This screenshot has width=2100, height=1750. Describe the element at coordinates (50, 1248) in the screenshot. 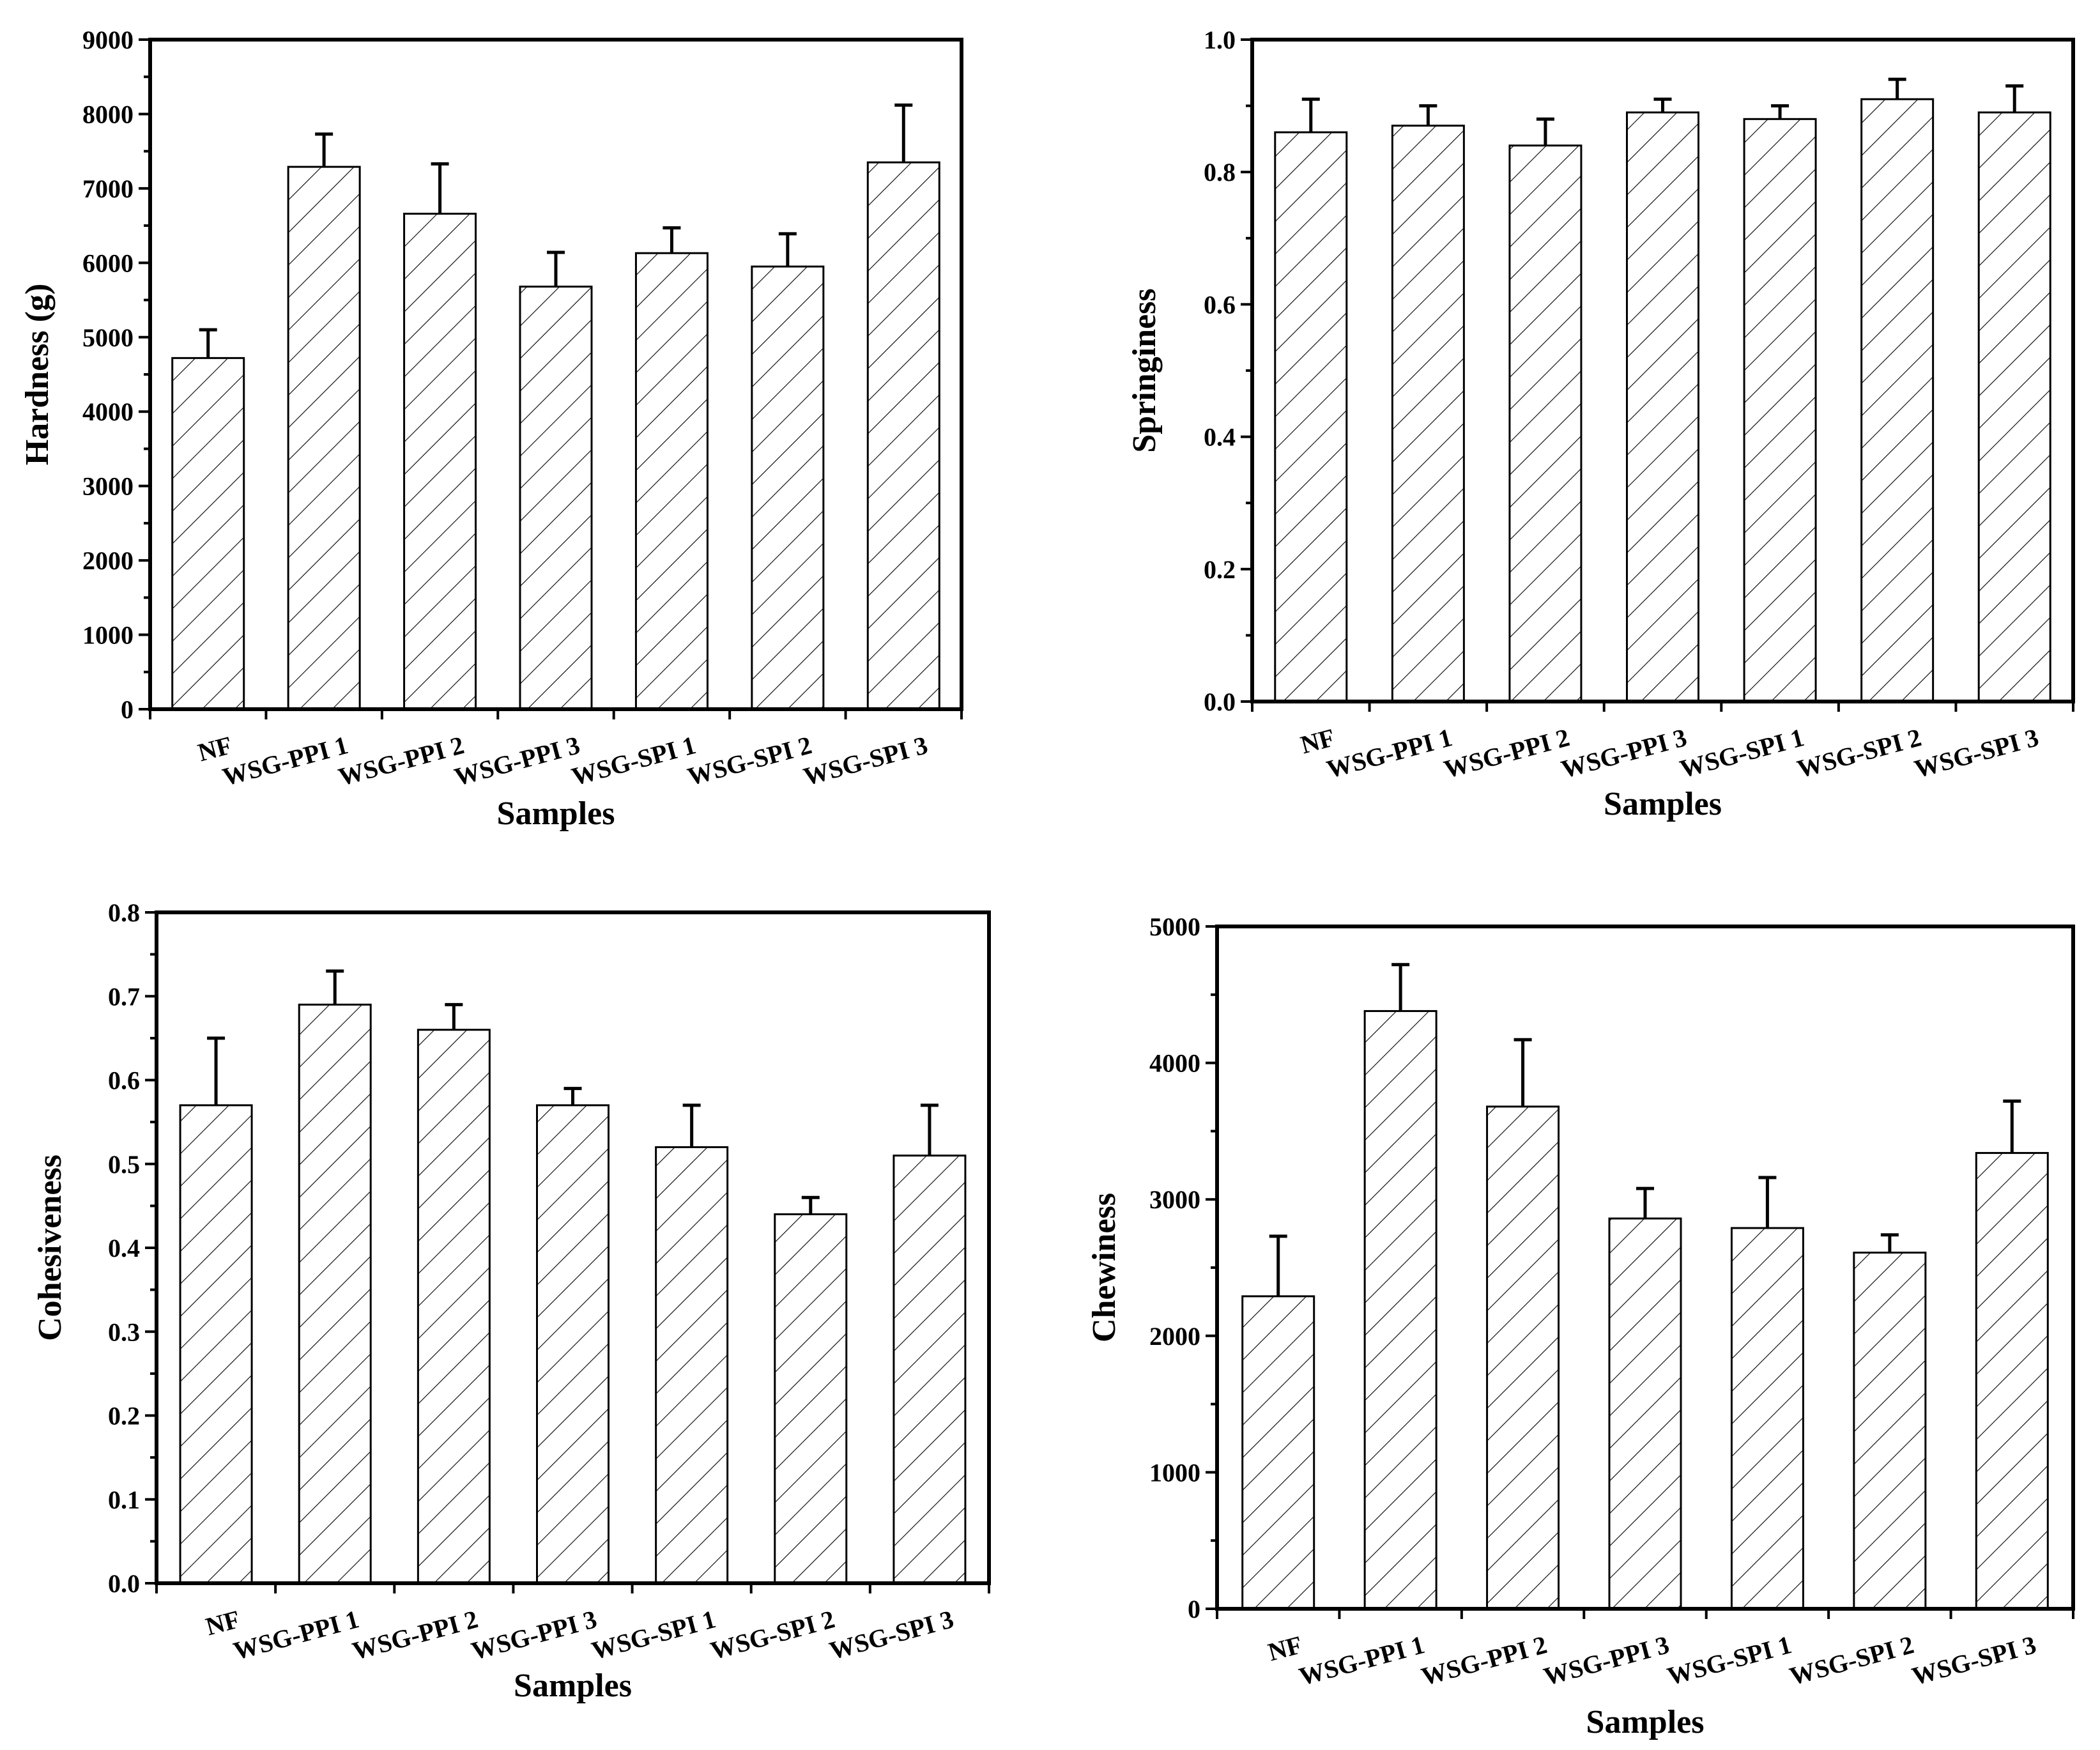

I see `y-axis-title: Cohesiveness` at that location.